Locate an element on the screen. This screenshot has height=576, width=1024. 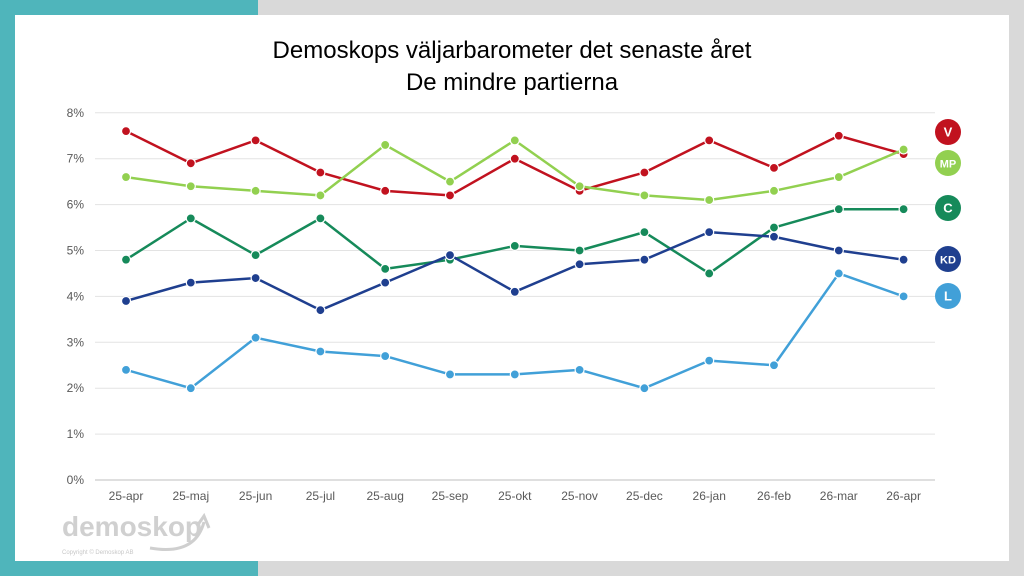
y-tick-label: 0% is located at coordinates (76, 480).